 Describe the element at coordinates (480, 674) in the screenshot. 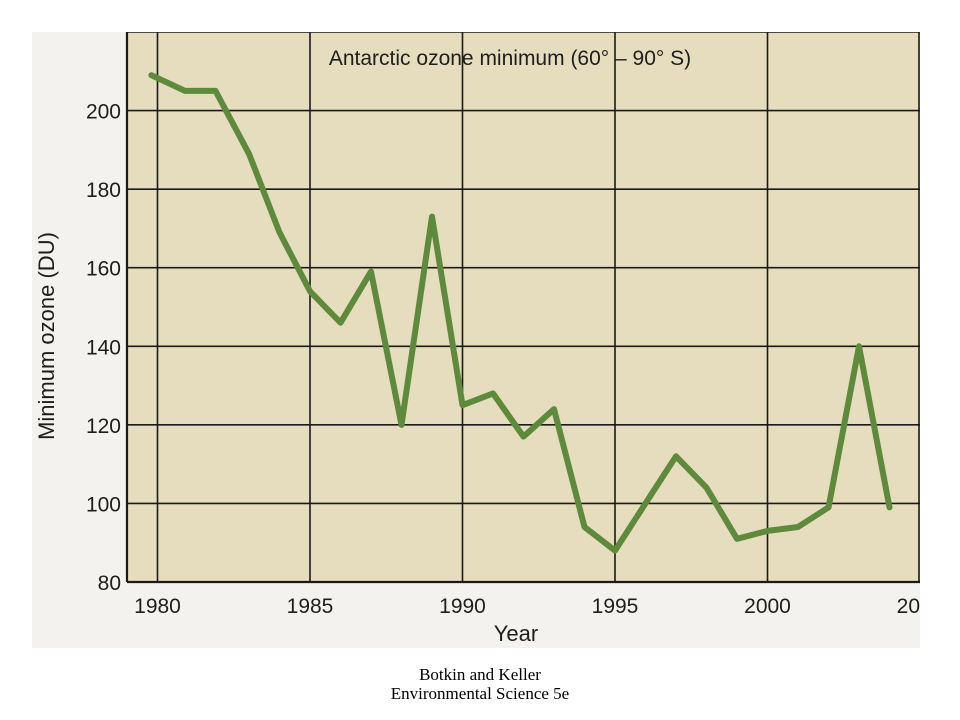

I see `caption-authors: Botkin and Keller` at that location.